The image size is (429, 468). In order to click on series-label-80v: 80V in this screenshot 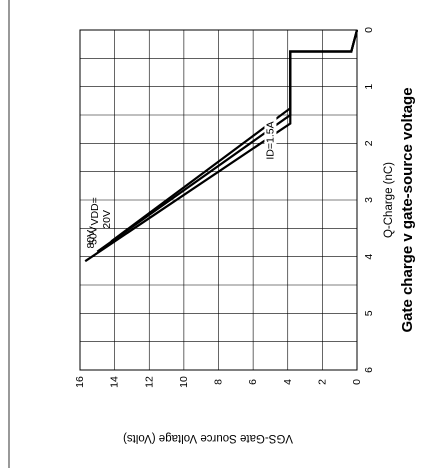, I will do `click(91, 239)`.